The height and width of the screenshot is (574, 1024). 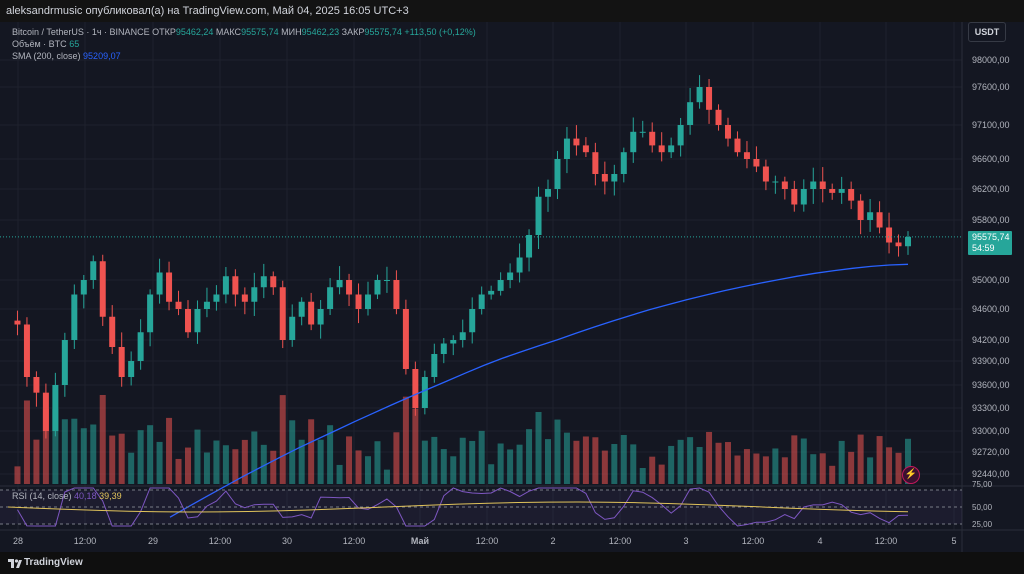 I want to click on price-tick-label: 94600,00, so click(x=991, y=309).